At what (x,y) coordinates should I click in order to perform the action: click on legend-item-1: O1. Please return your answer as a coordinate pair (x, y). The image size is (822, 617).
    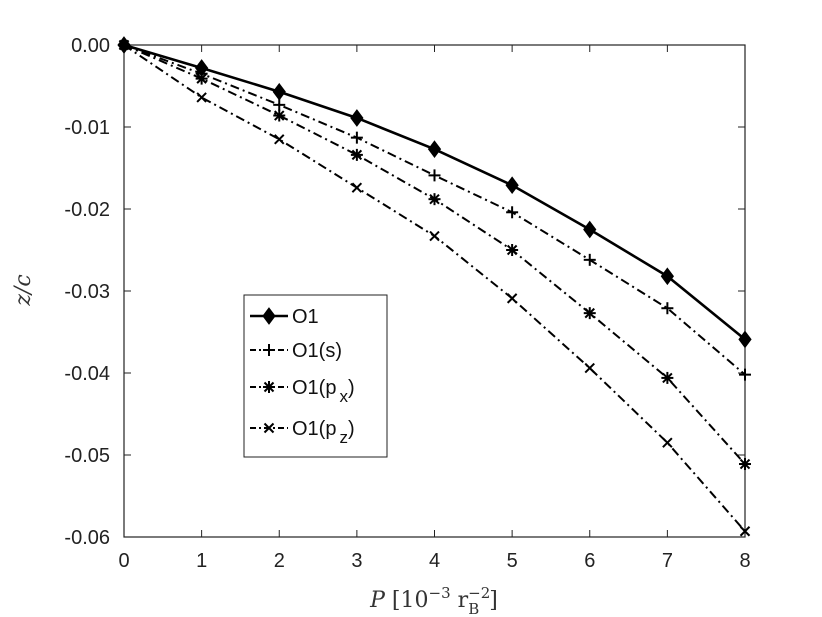
    Looking at the image, I should click on (284, 317).